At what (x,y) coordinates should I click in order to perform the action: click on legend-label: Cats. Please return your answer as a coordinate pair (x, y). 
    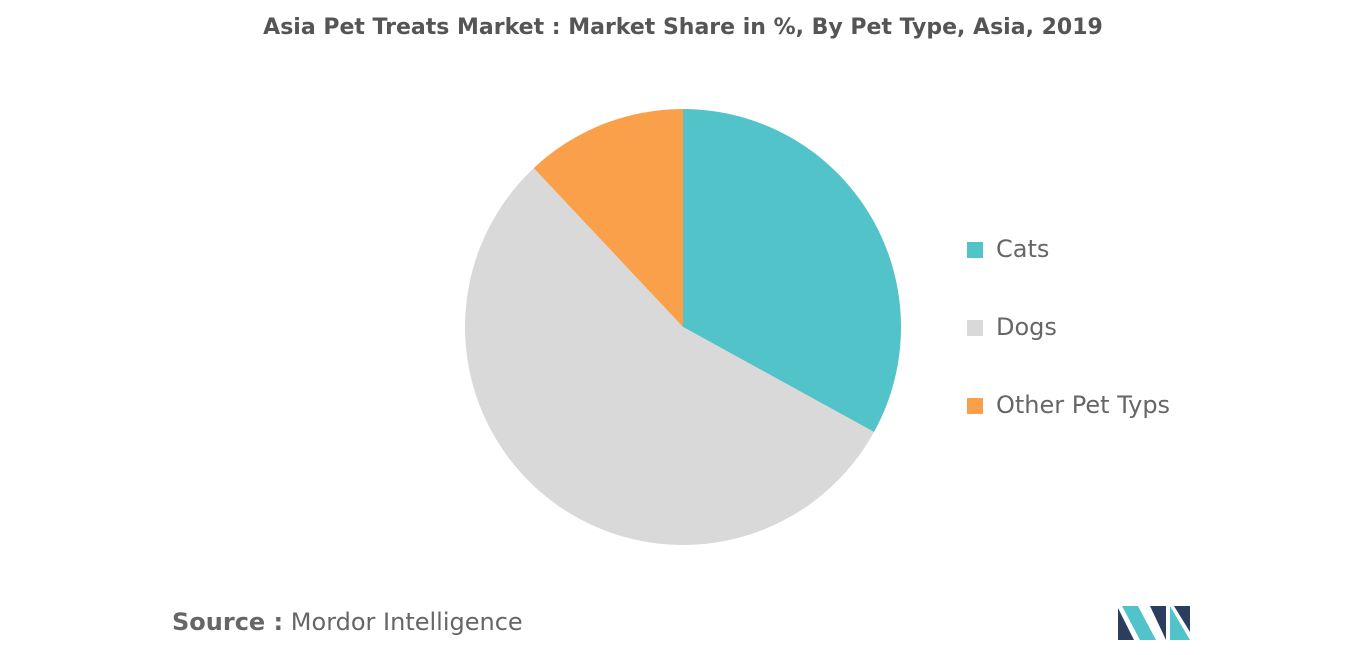
    Looking at the image, I should click on (1022, 249).